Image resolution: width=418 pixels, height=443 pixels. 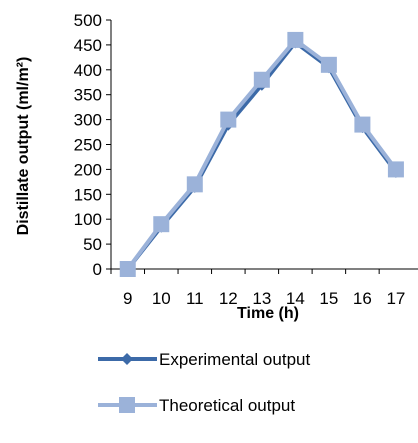 What do you see at coordinates (328, 298) in the screenshot?
I see `x-tick-label: 15` at bounding box center [328, 298].